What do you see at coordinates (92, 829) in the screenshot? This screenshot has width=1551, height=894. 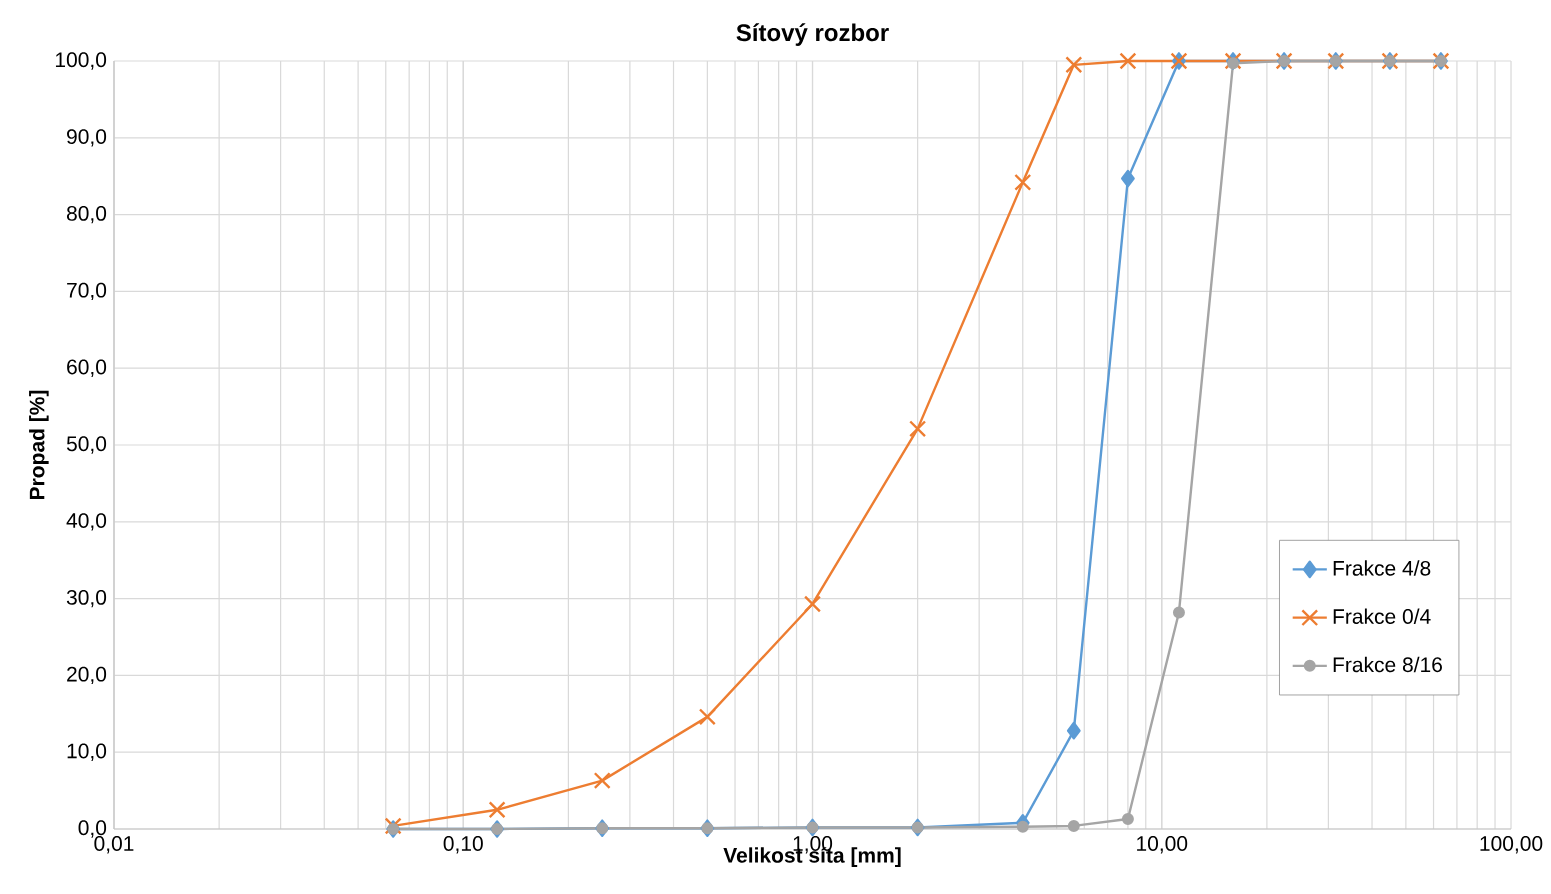 I see `y-tick-label: 0,0` at bounding box center [92, 829].